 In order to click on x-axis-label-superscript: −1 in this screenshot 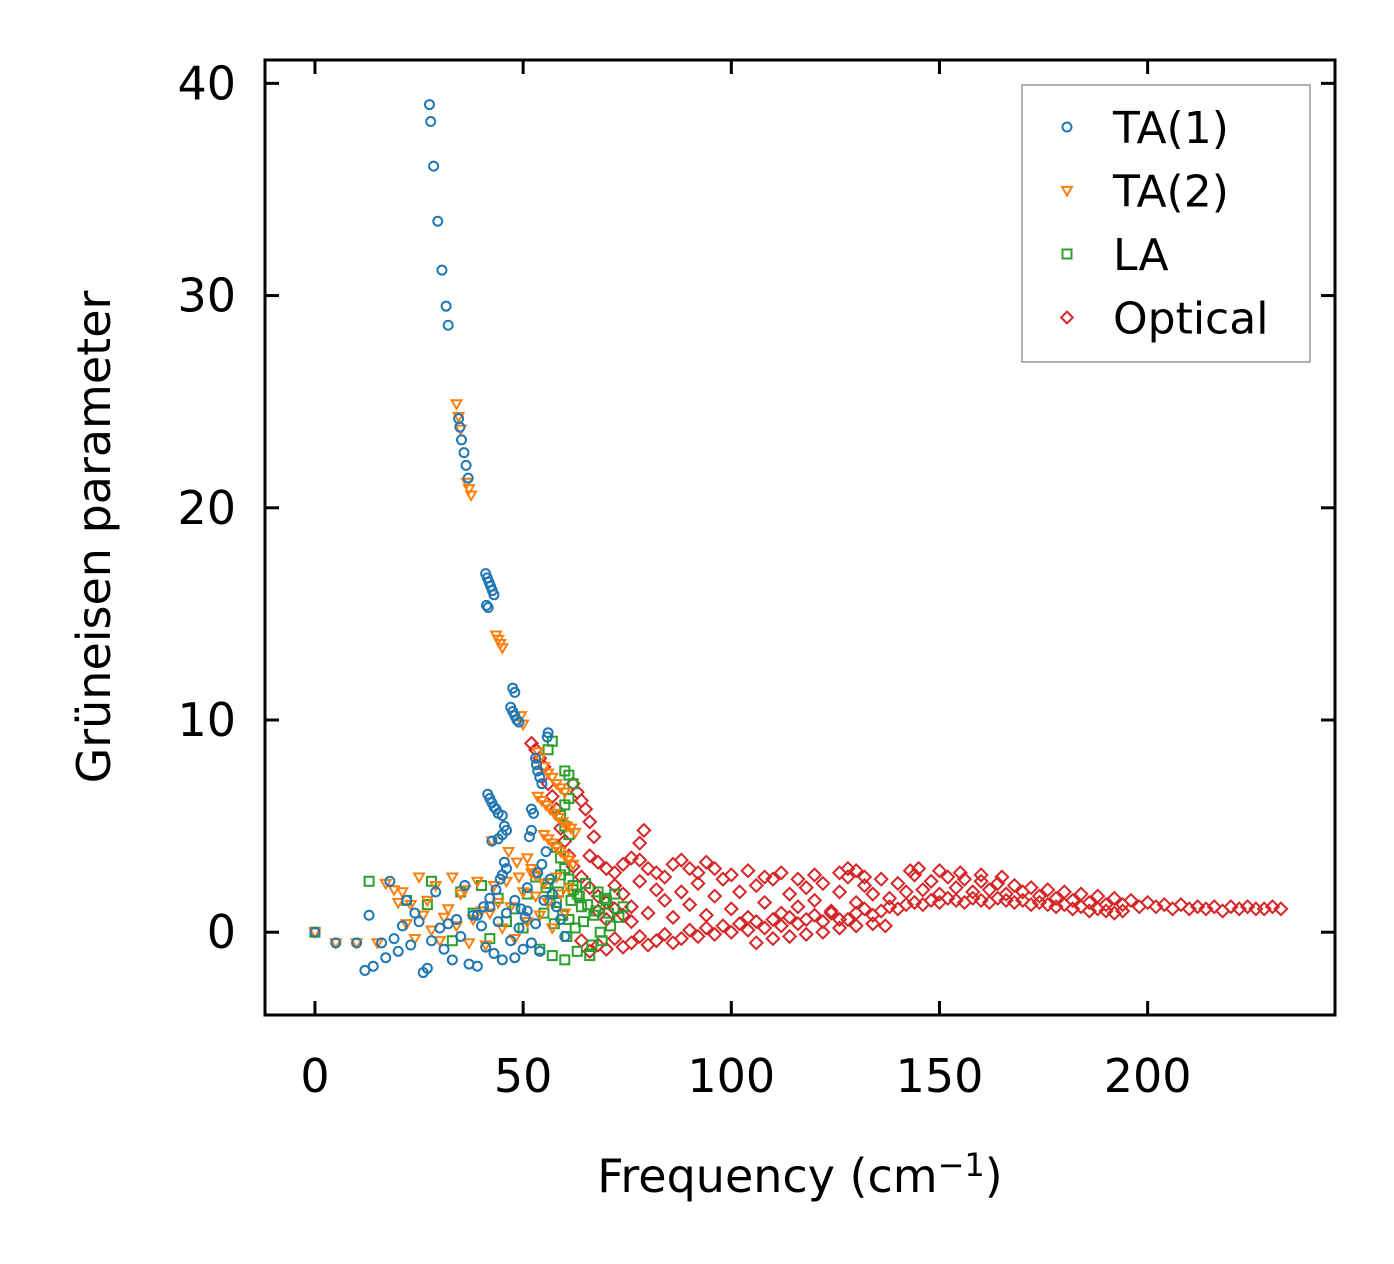, I will do `click(961, 1165)`.